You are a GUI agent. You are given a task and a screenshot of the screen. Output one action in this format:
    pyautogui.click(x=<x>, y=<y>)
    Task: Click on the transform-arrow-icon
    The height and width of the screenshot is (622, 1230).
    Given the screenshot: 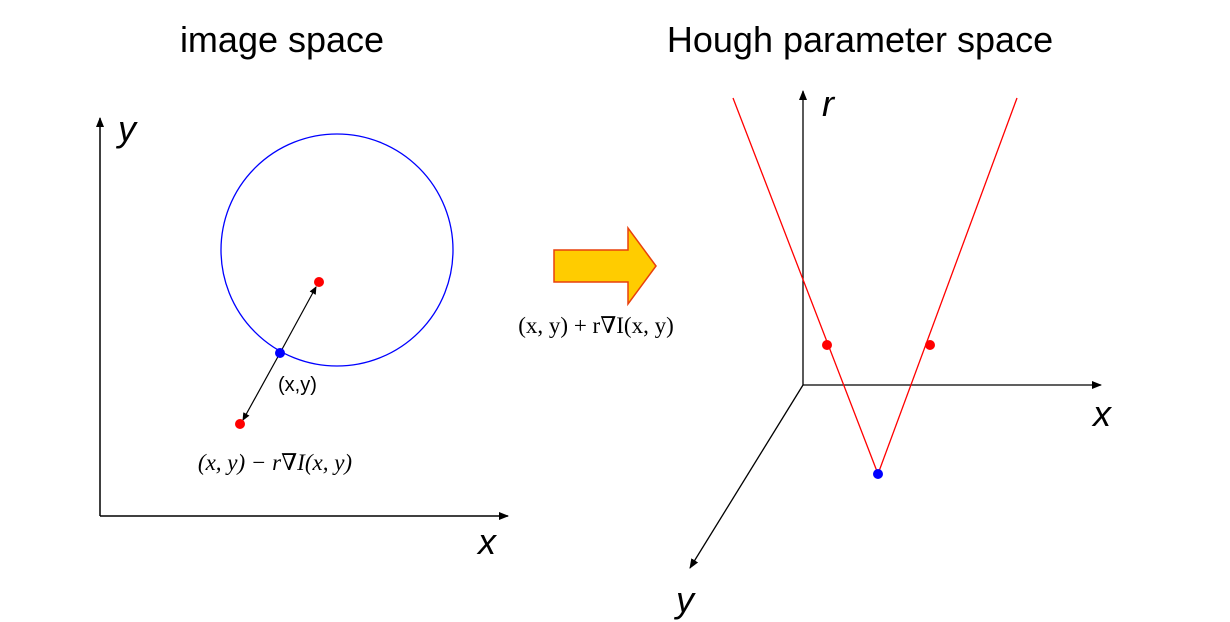 What is the action you would take?
    pyautogui.click(x=605, y=266)
    